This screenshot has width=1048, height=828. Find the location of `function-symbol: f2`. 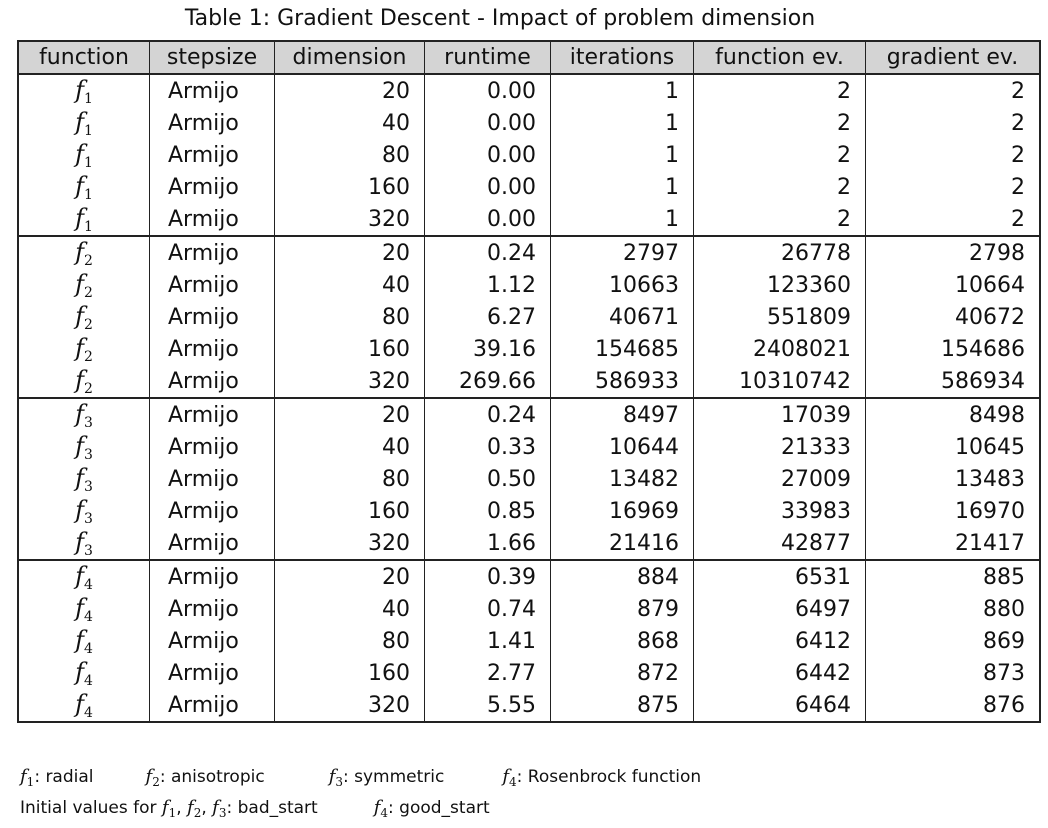

function-symbol: f2 is located at coordinates (84, 349).